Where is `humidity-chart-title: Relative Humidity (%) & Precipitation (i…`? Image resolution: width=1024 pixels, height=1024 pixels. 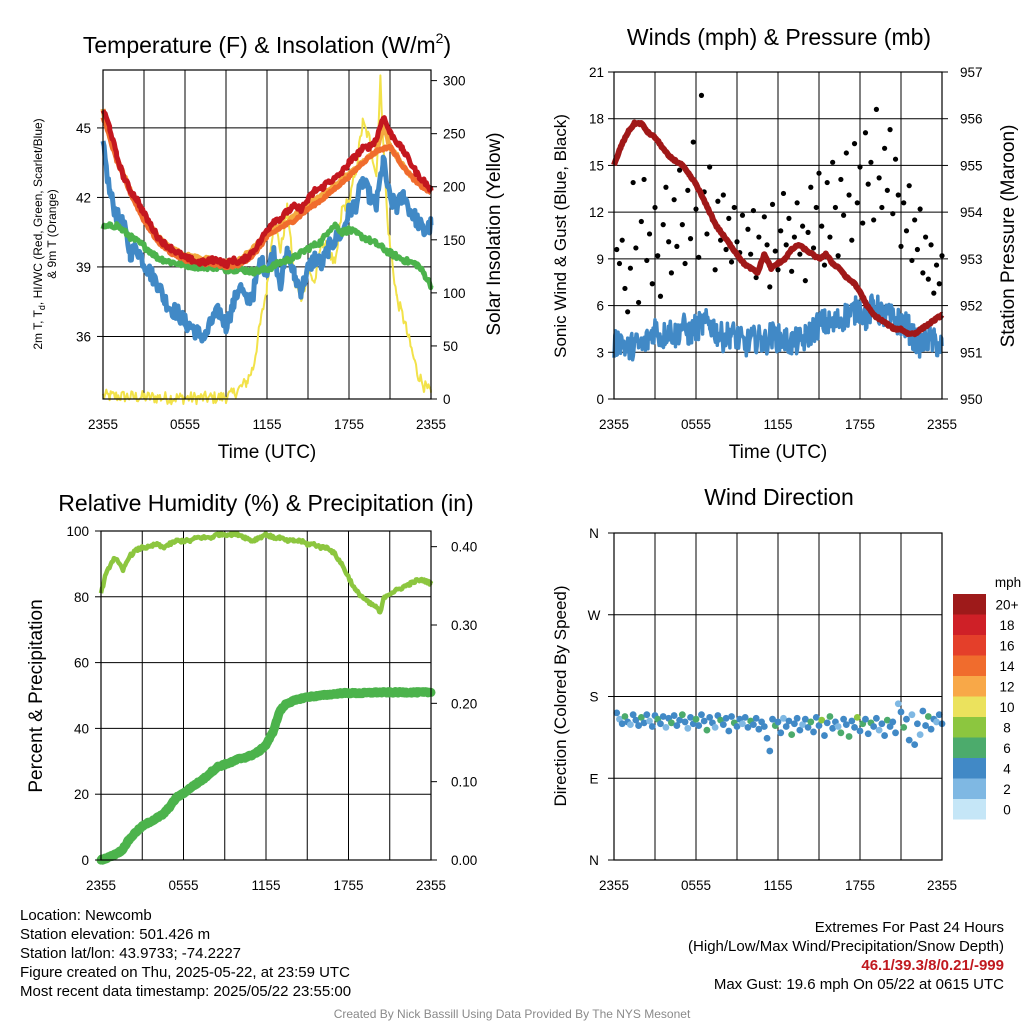
humidity-chart-title: Relative Humidity (%) & Precipitation (i… is located at coordinates (265, 503).